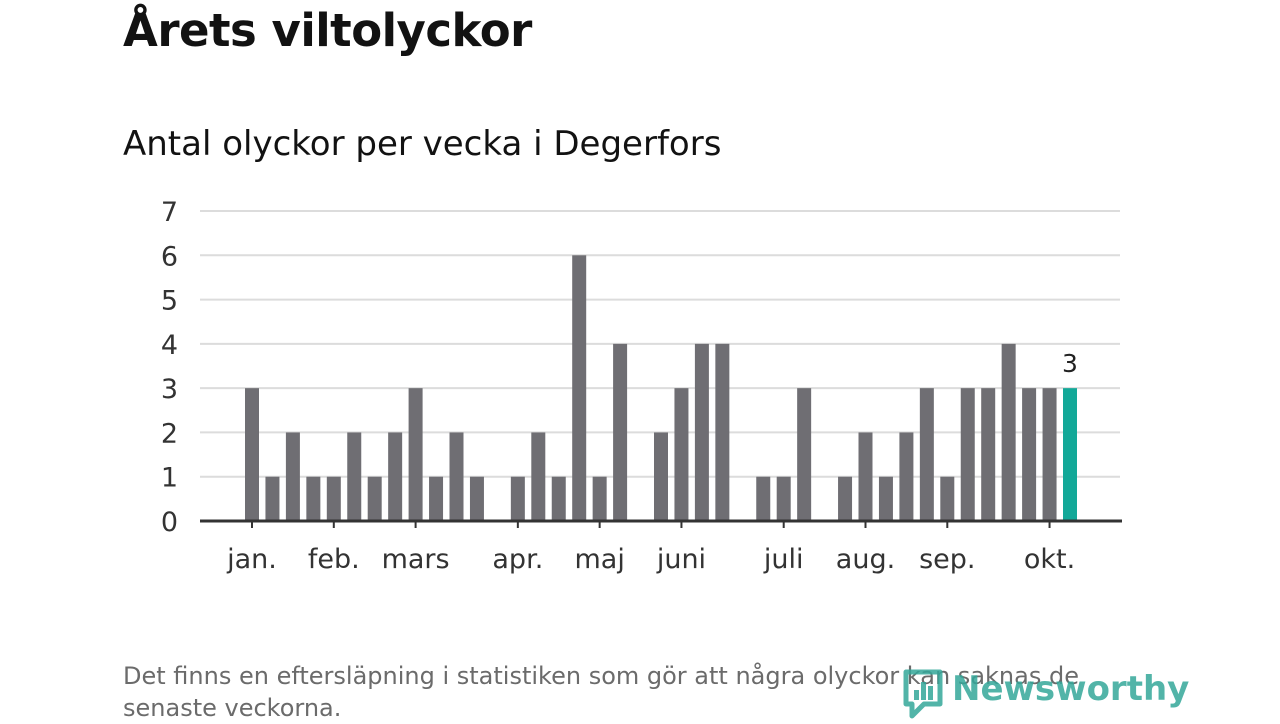  I want to click on highlight-bar, so click(1070, 454).